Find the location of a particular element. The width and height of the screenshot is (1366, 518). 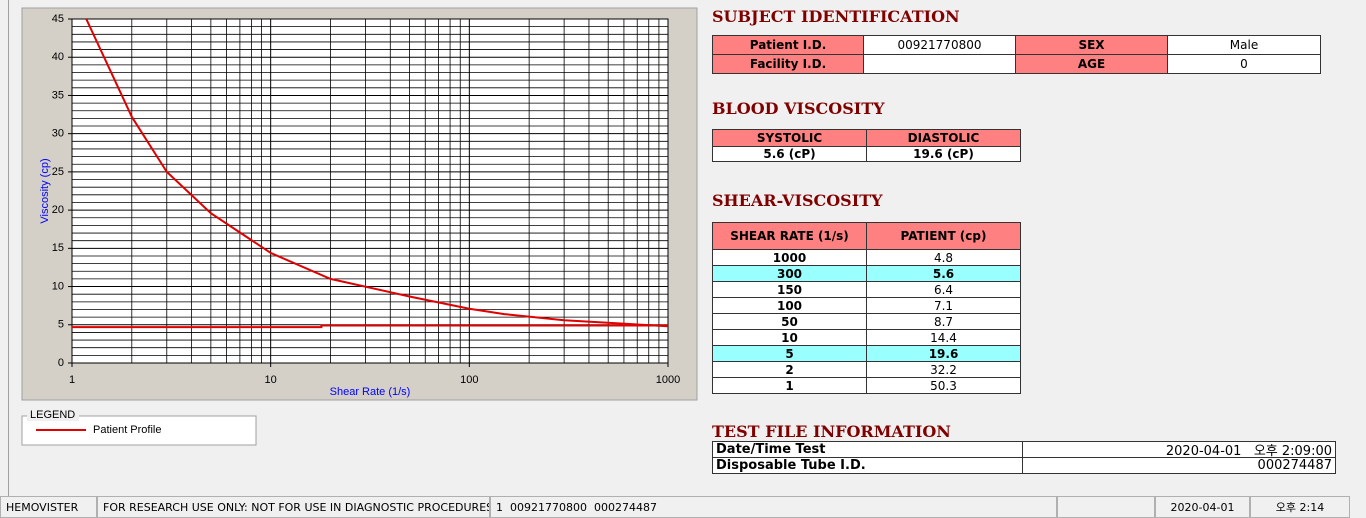

legend-title: LEGEND is located at coordinates (52, 415).